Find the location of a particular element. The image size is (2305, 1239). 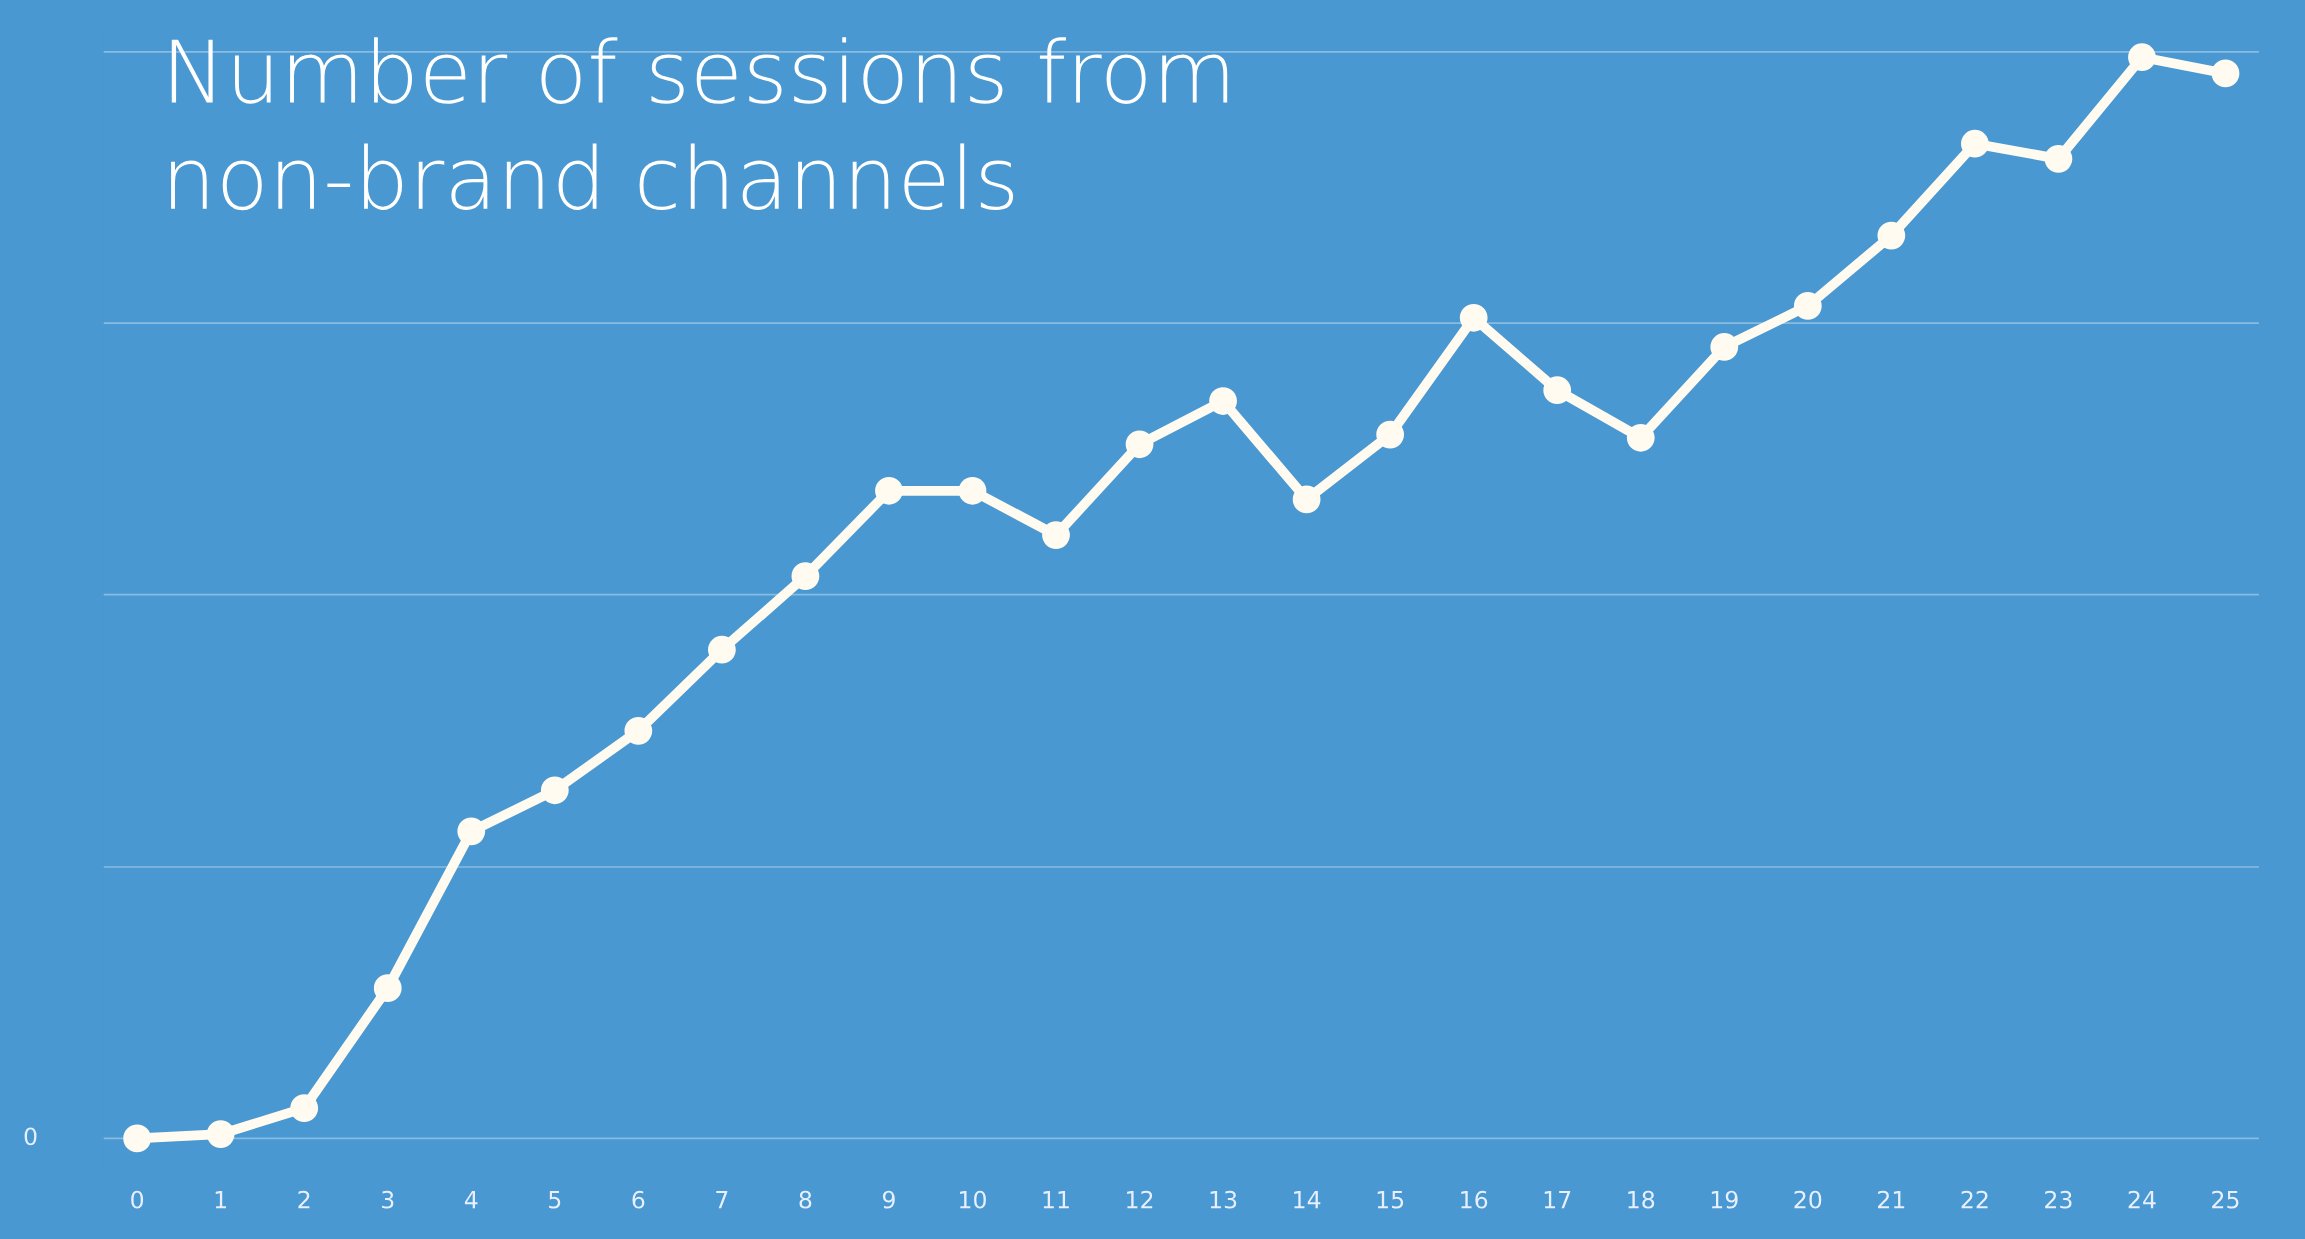

x-tick-label: 19 is located at coordinates (1724, 1199).